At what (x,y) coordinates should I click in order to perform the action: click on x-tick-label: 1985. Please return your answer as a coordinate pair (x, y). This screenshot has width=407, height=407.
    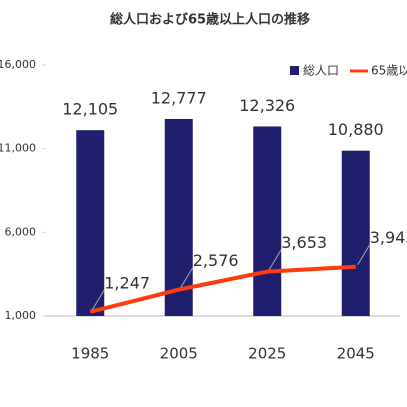
    Looking at the image, I should click on (90, 354).